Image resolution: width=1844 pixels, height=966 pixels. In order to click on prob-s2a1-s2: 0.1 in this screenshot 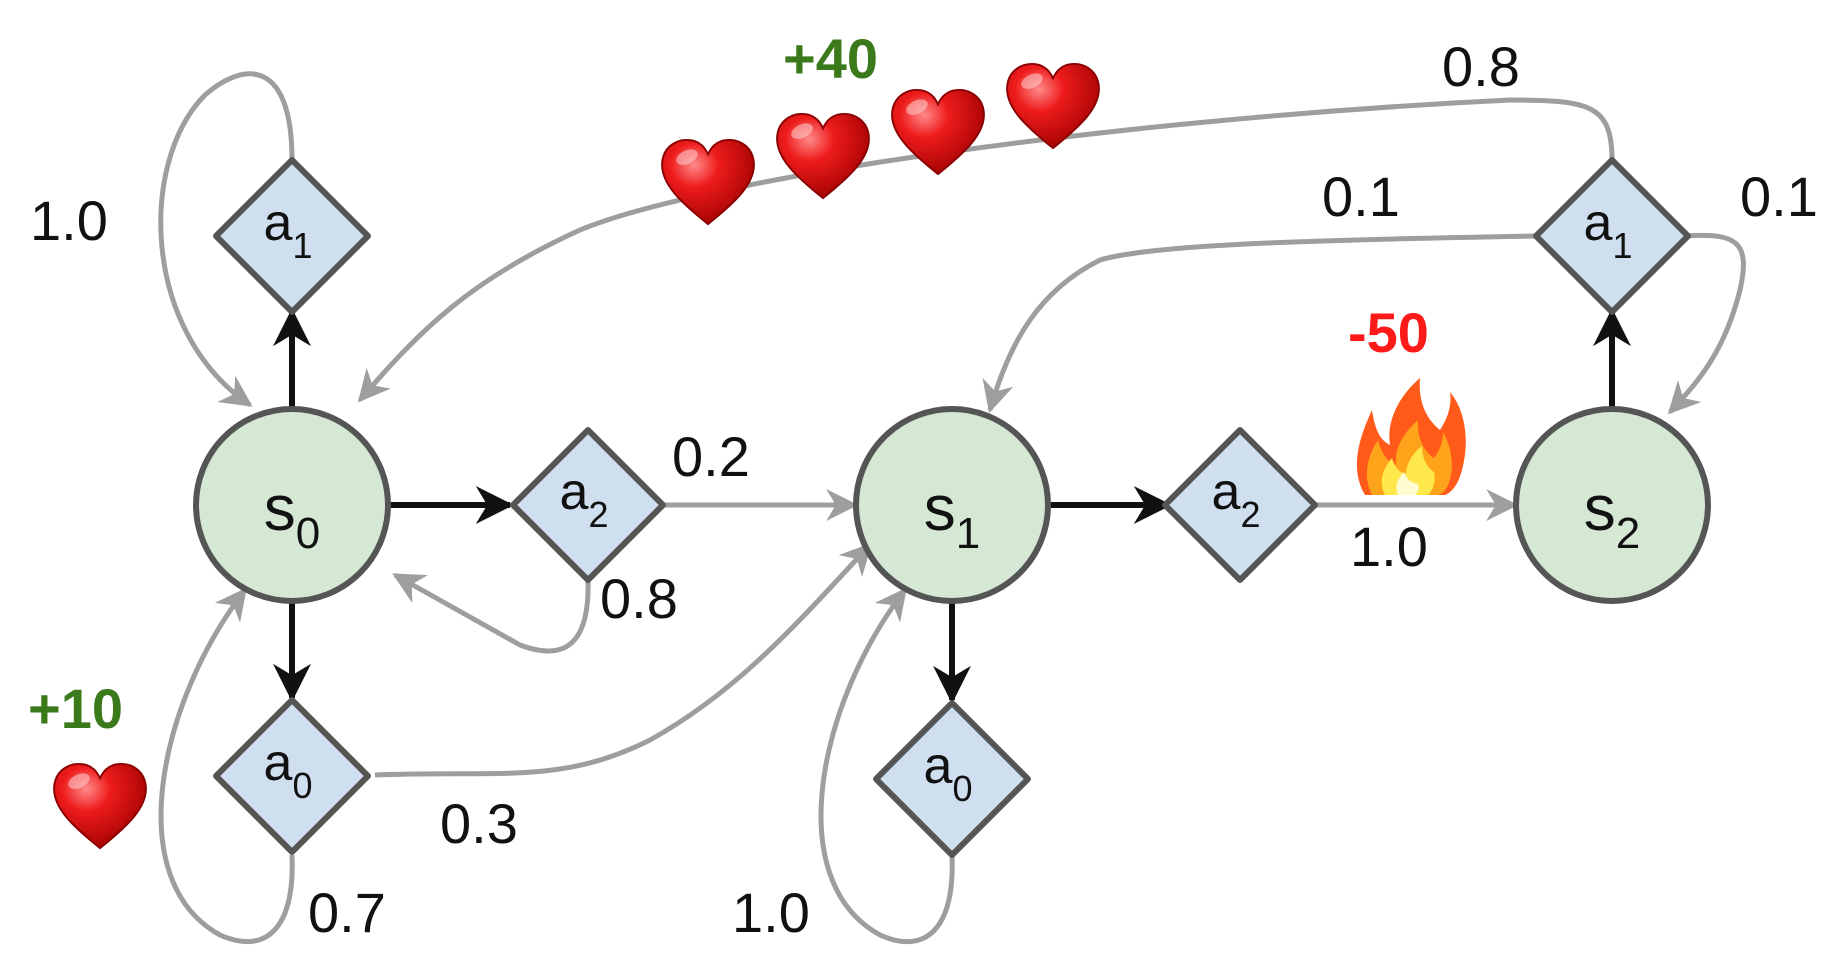, I will do `click(1779, 196)`.